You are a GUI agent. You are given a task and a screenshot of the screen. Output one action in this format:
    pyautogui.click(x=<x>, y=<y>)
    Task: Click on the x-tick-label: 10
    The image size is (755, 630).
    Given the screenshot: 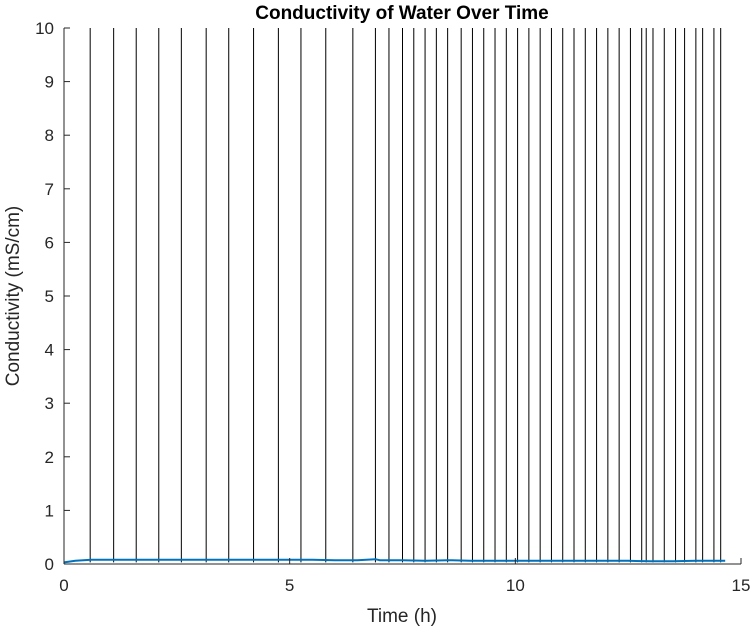 What is the action you would take?
    pyautogui.click(x=515, y=585)
    